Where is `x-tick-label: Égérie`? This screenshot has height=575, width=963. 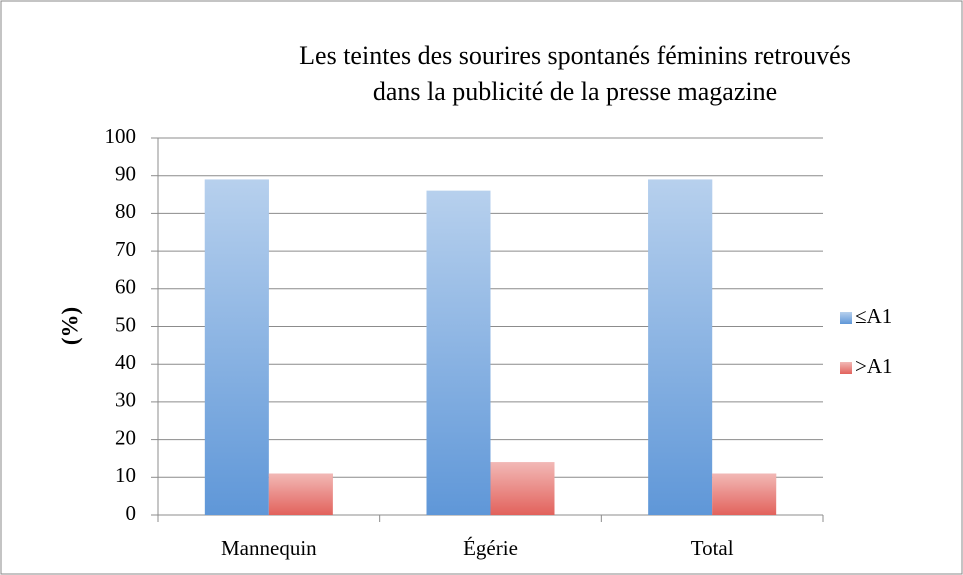
x-tick-label: Égérie is located at coordinates (490, 548).